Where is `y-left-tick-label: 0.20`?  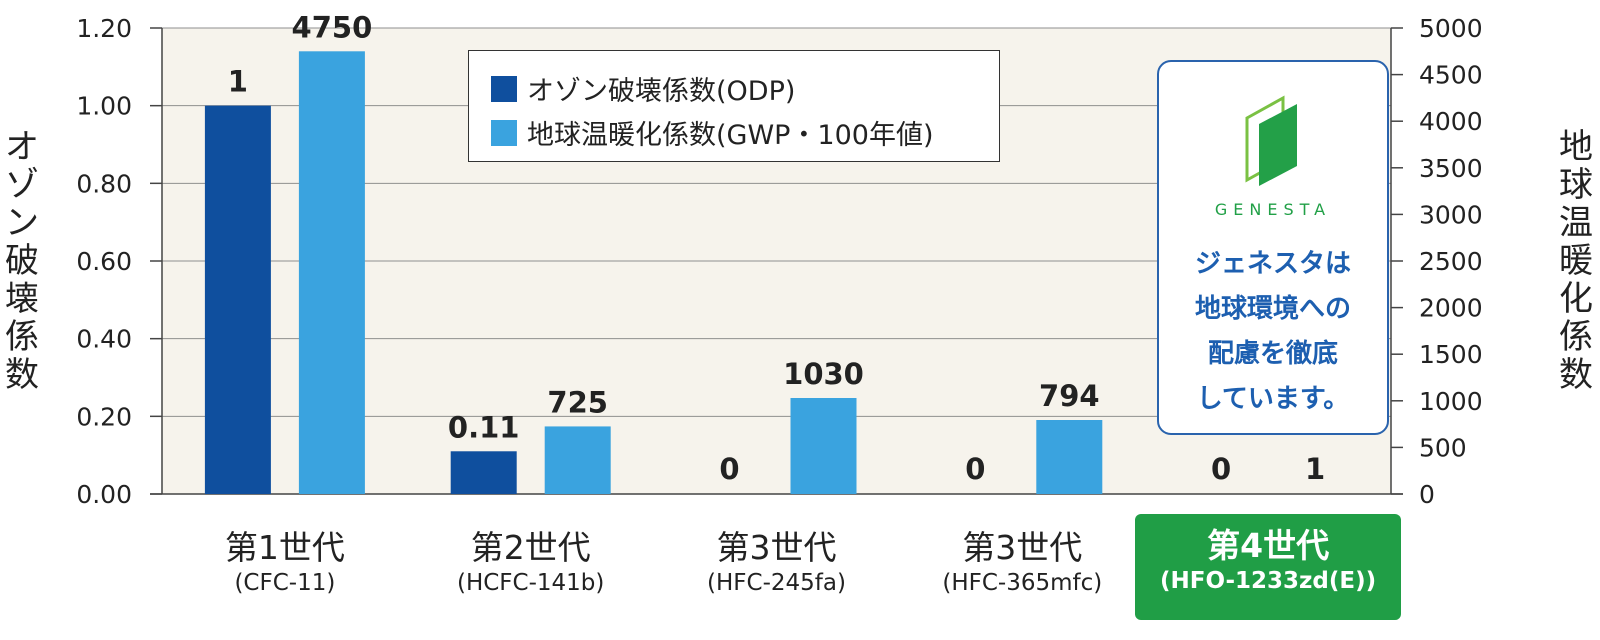
y-left-tick-label: 0.20 is located at coordinates (104, 416).